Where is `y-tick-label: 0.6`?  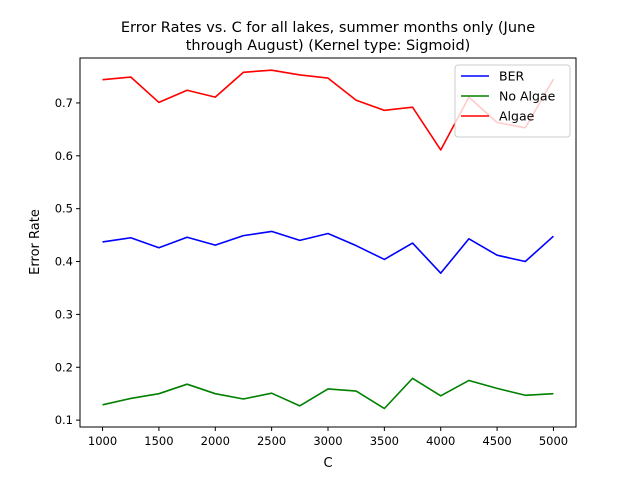
y-tick-label: 0.6 is located at coordinates (64, 156).